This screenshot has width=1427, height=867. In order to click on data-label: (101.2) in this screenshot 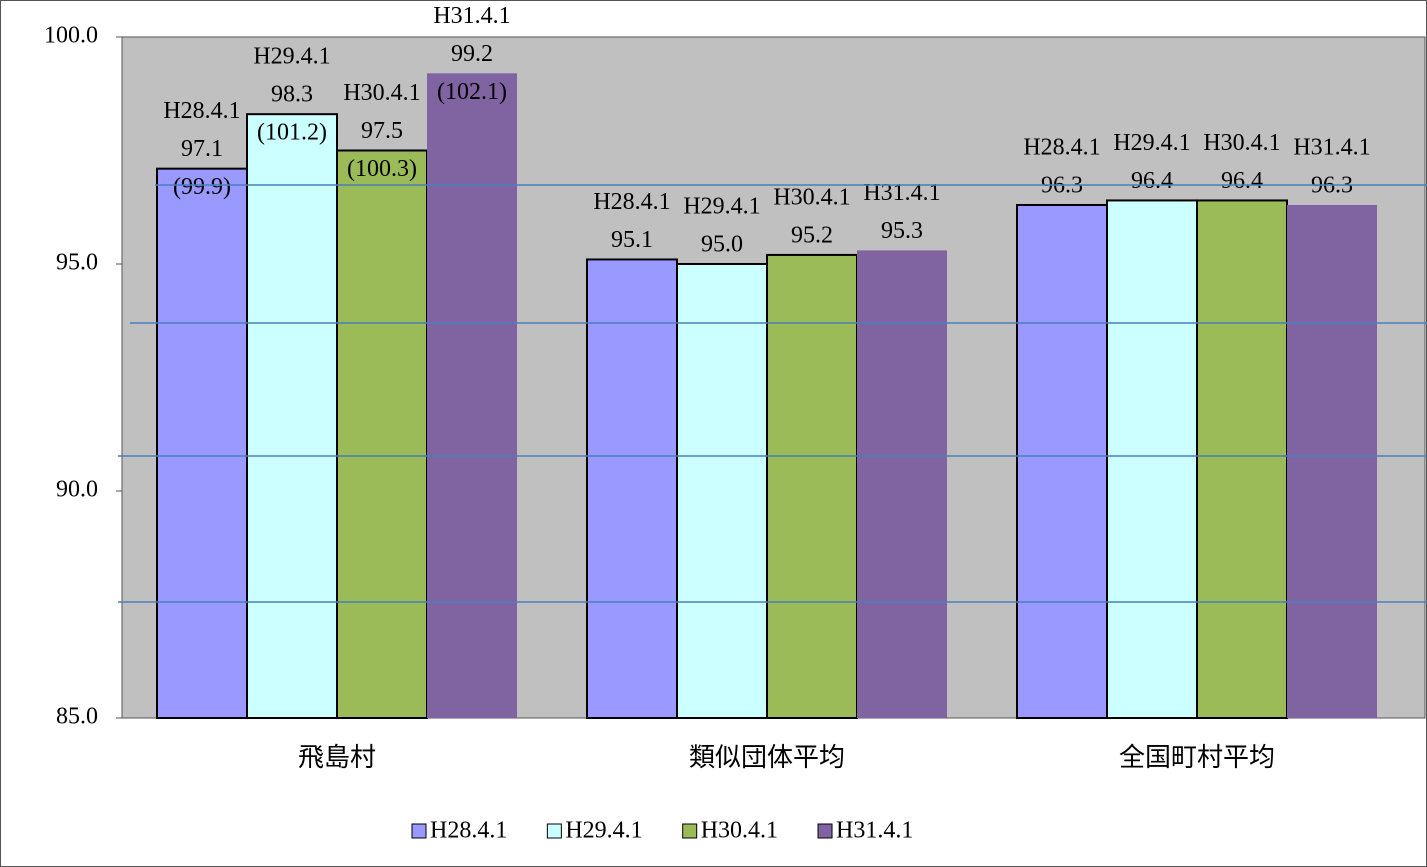, I will do `click(292, 133)`.